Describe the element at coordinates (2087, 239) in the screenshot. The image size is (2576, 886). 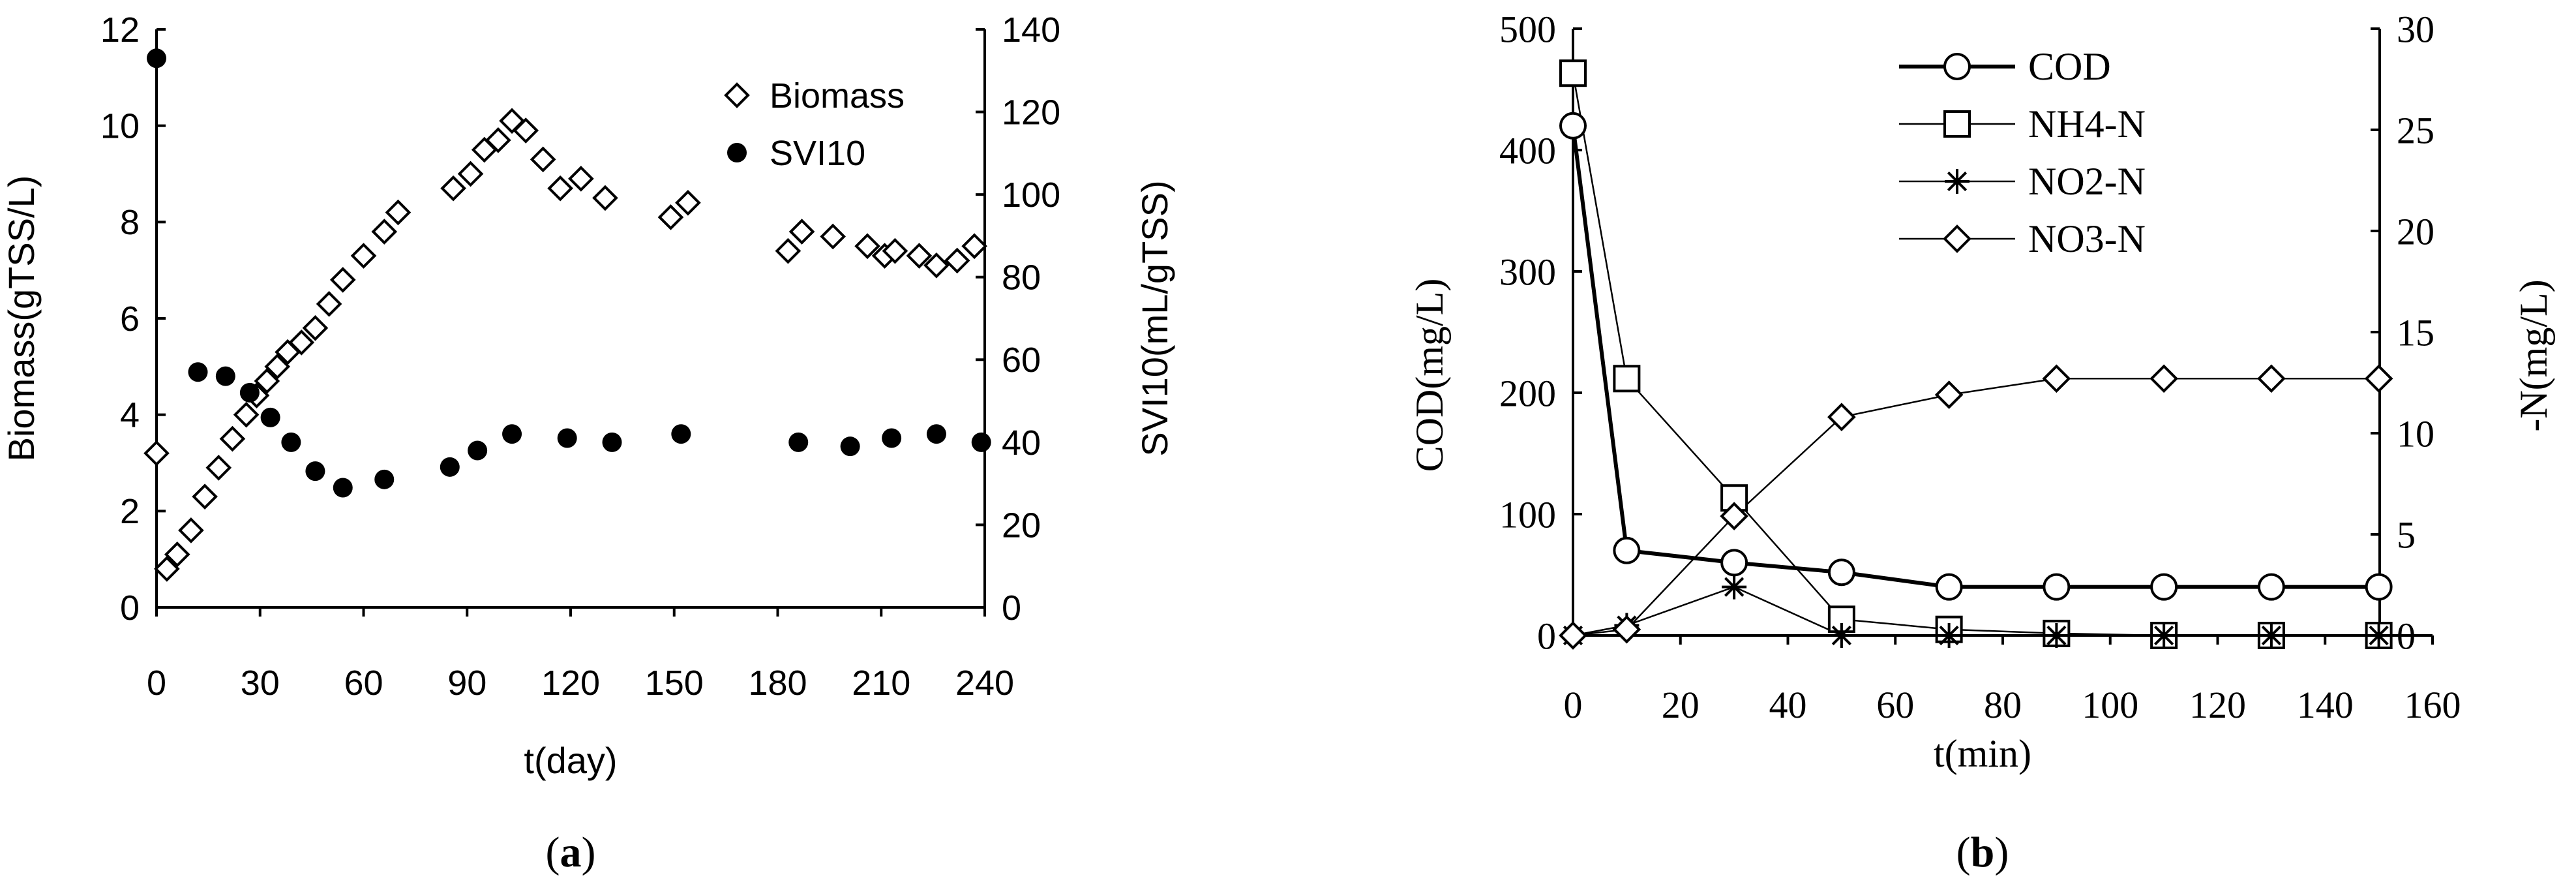
I see `legend-label-no3-n: NO3-N` at that location.